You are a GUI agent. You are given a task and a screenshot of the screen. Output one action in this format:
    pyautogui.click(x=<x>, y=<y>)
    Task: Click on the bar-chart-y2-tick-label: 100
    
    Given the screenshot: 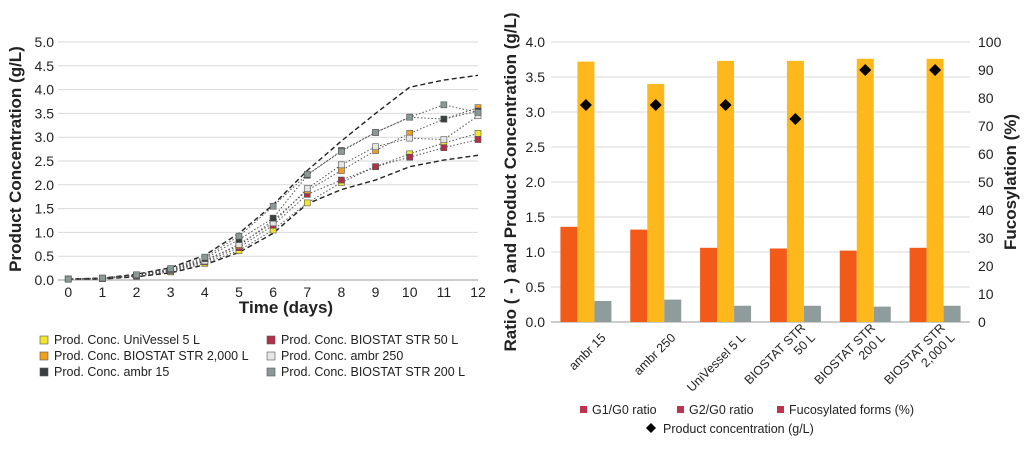 What is the action you would take?
    pyautogui.click(x=990, y=42)
    